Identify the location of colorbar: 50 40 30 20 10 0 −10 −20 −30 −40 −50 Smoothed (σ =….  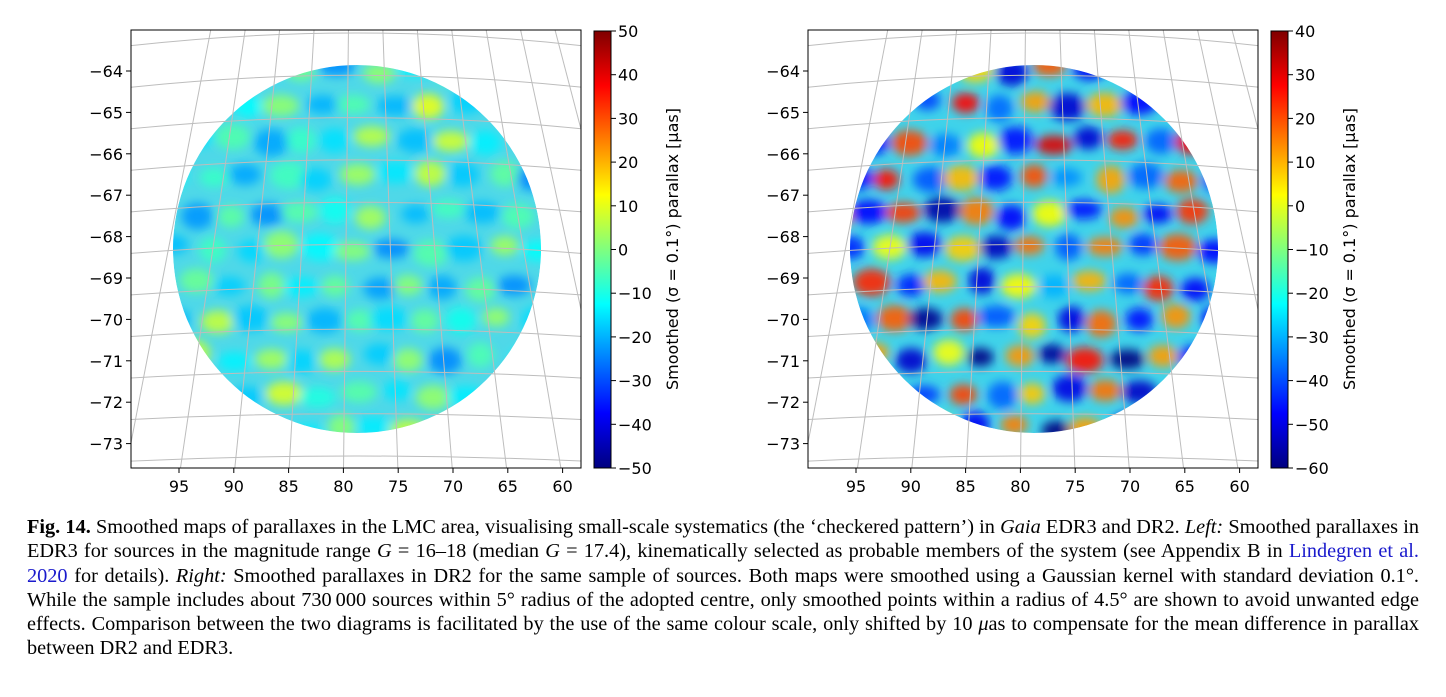
(637, 250).